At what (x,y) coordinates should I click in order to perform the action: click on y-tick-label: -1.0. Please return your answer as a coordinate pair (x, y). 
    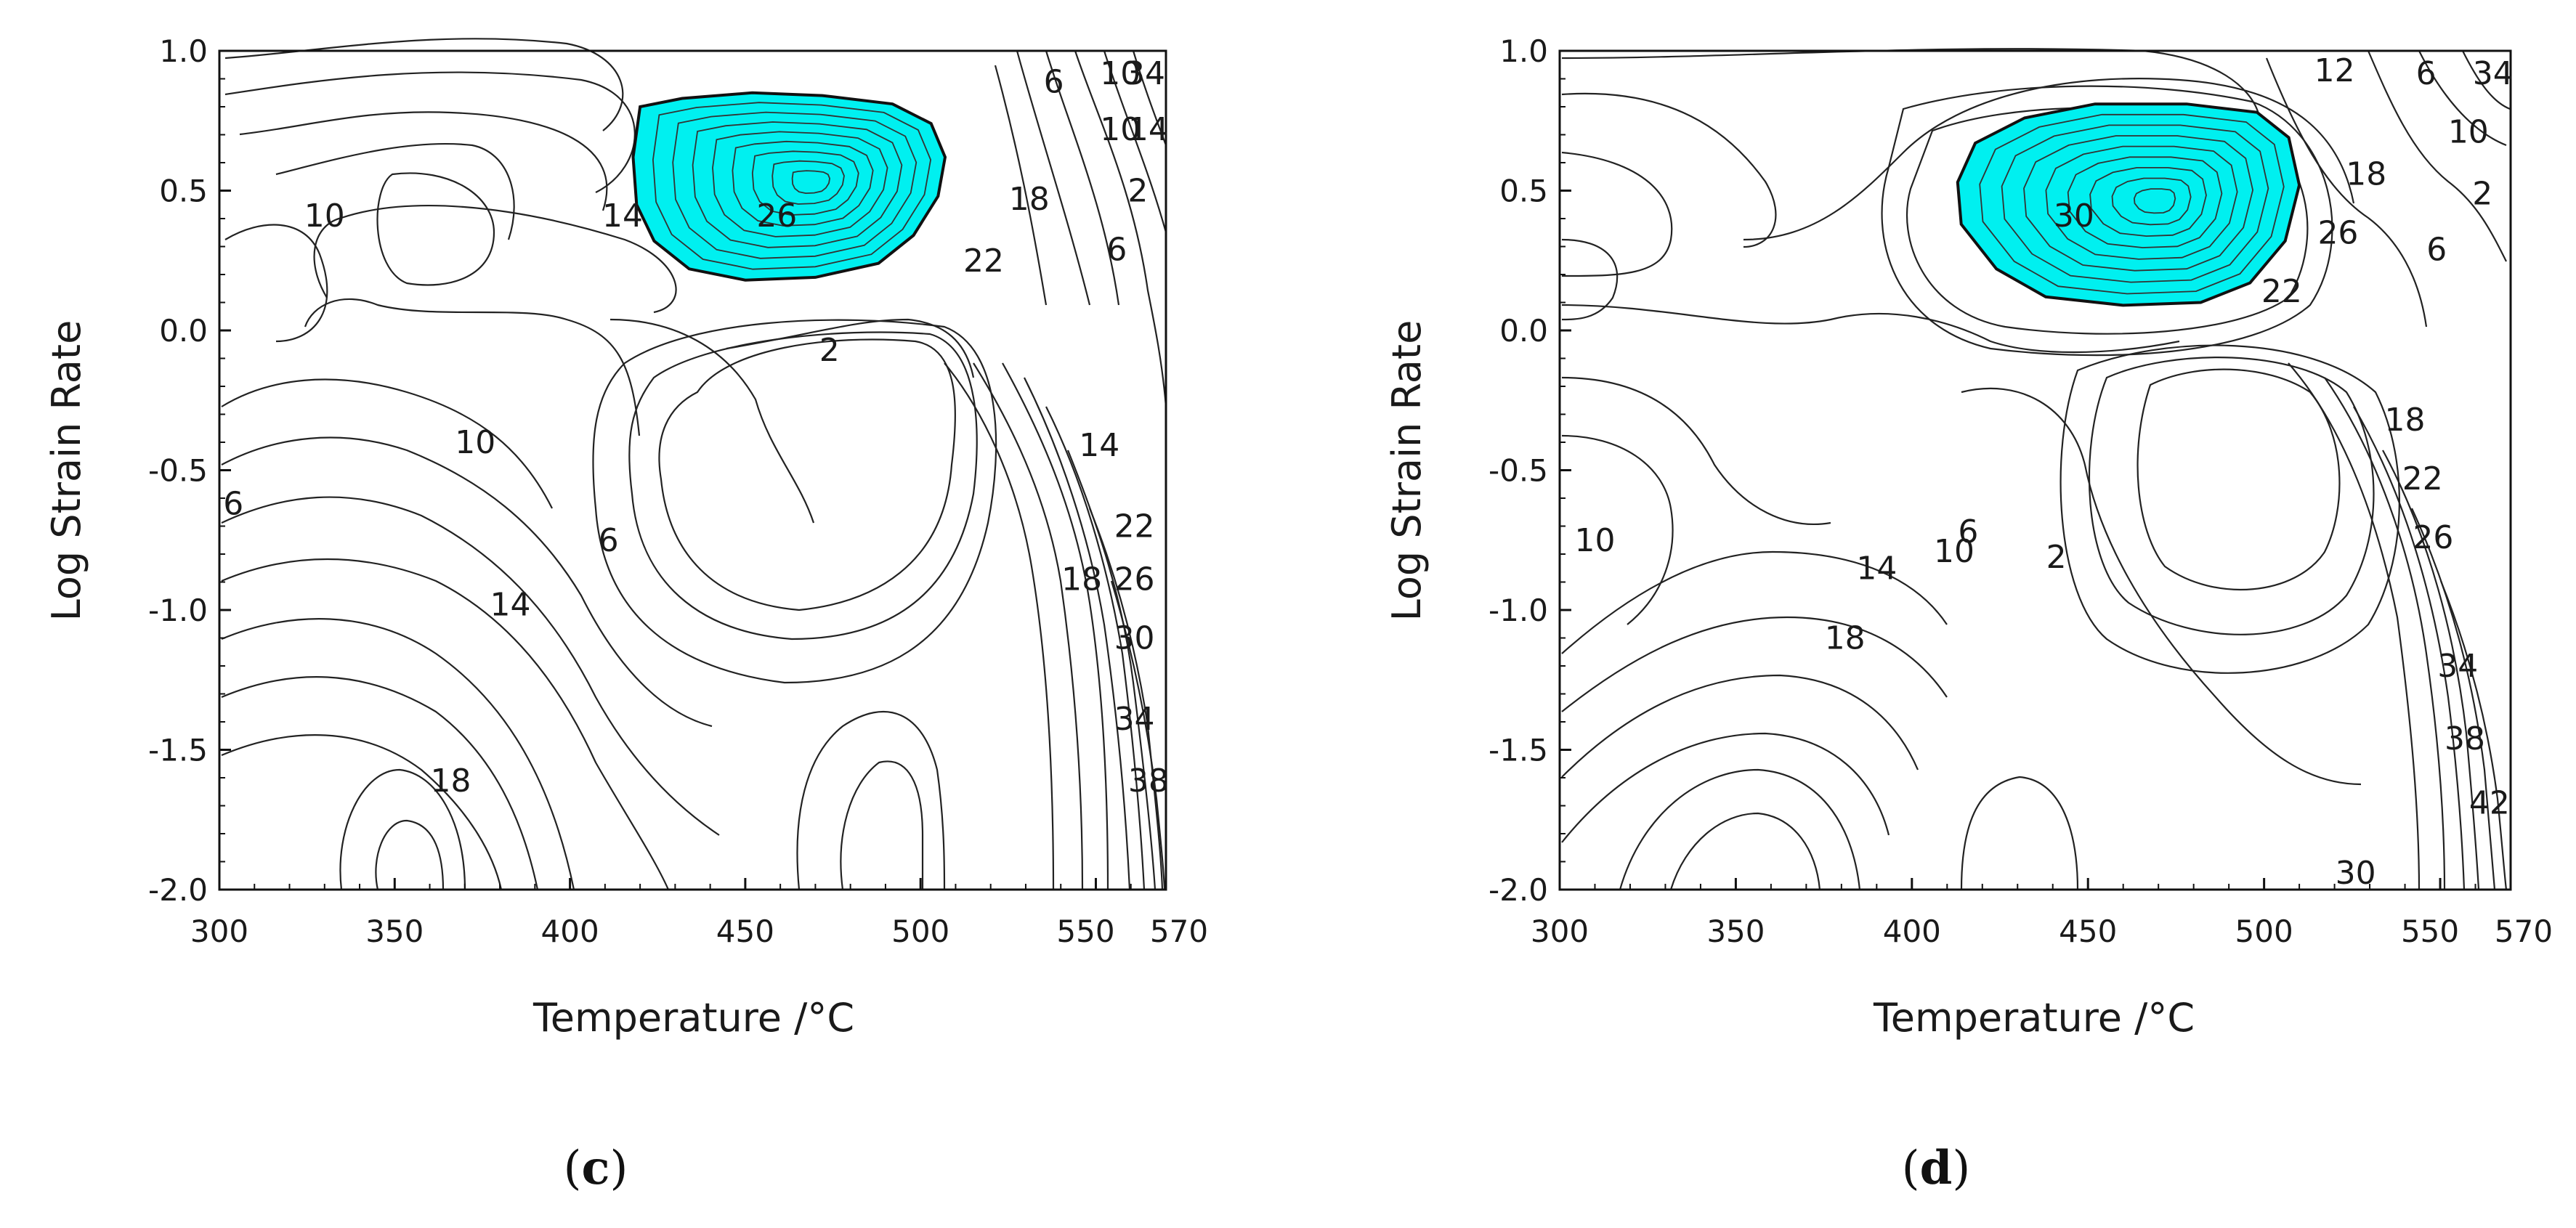
    Looking at the image, I should click on (1519, 611).